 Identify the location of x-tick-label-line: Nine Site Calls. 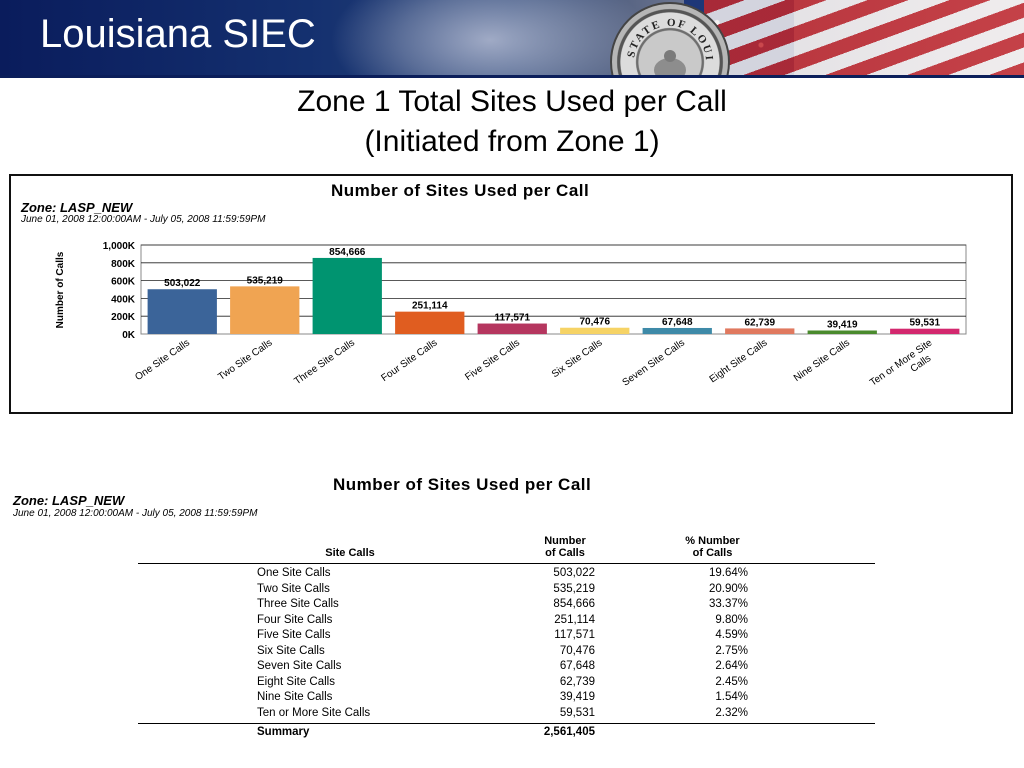
(822, 360).